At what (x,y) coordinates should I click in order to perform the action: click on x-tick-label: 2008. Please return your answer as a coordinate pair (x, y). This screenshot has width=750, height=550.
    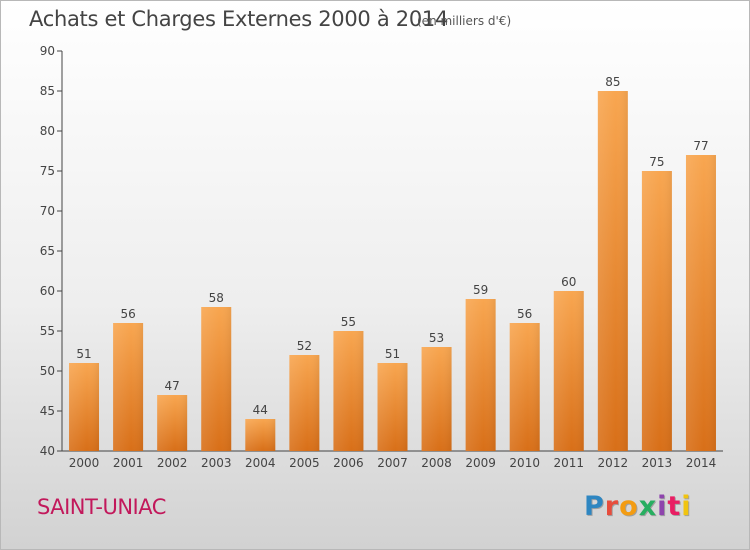
    Looking at the image, I should click on (436, 463).